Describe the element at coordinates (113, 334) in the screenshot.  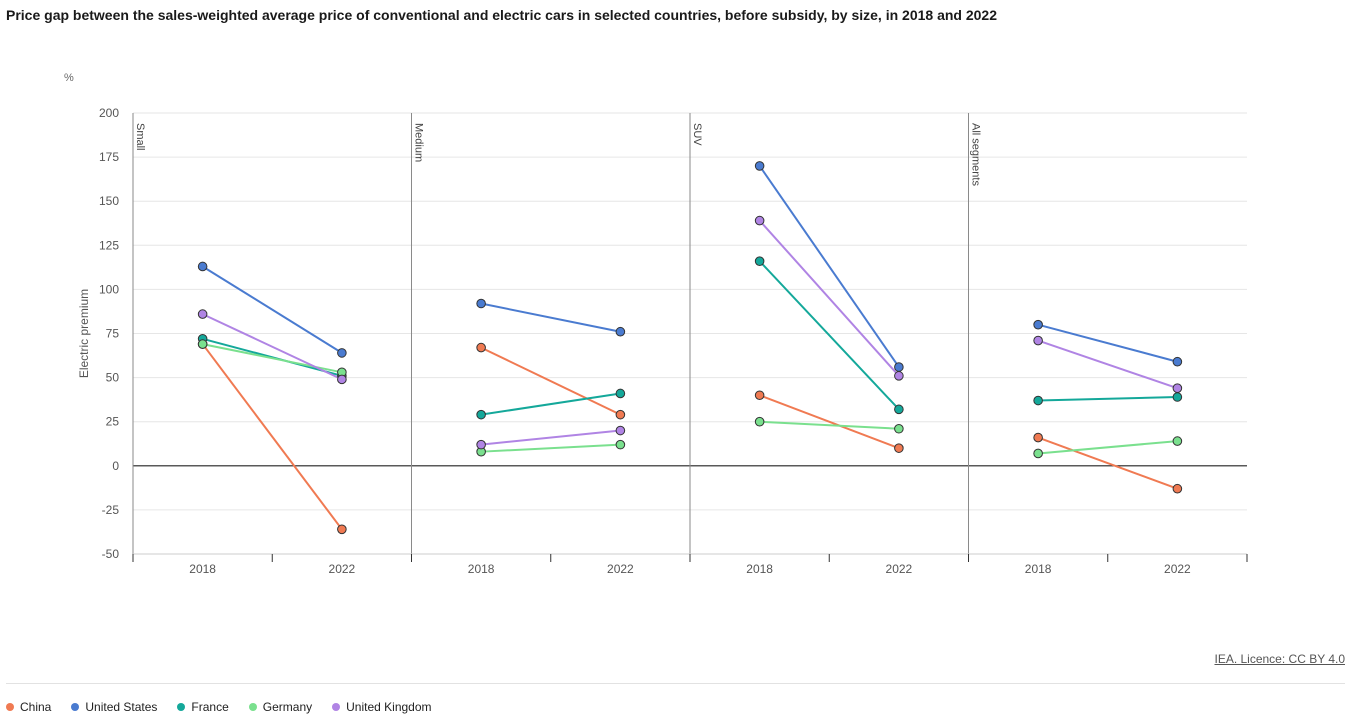
I see `y-tick-label: 75` at that location.